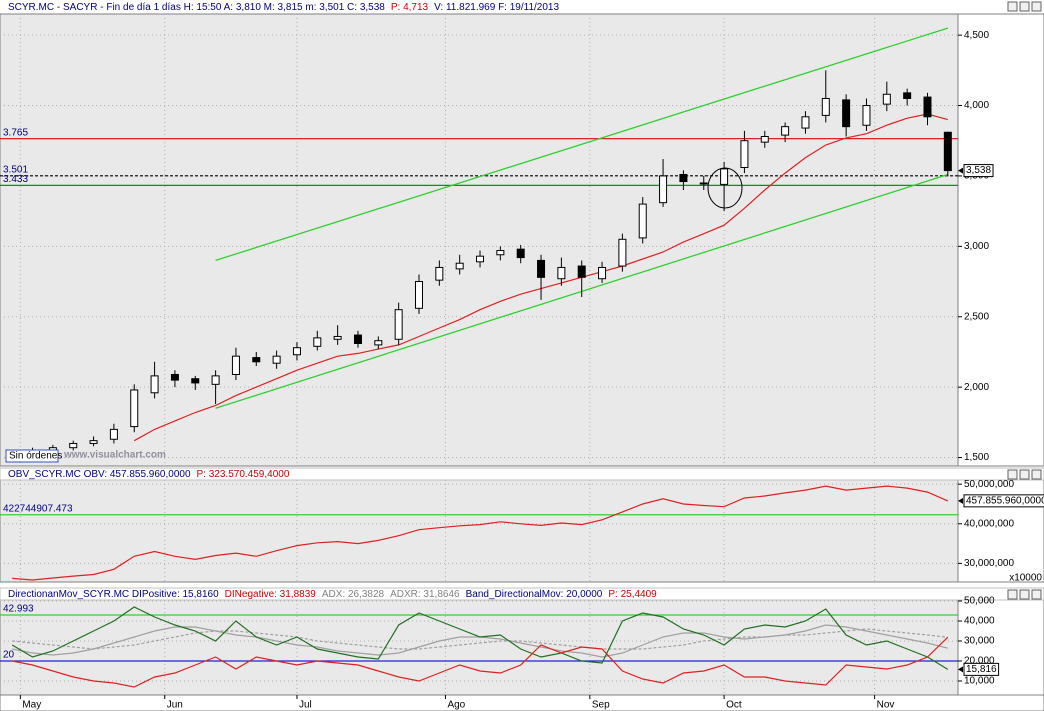  I want to click on x-tick-label: Jul, so click(305, 705).